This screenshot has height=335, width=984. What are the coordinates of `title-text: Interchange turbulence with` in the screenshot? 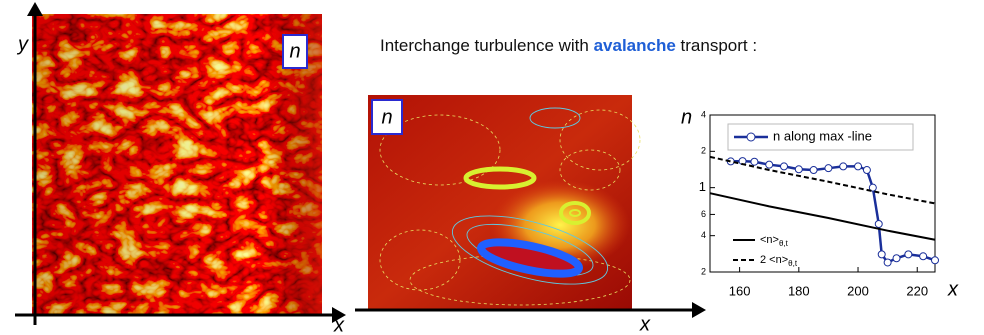 It's located at (487, 45).